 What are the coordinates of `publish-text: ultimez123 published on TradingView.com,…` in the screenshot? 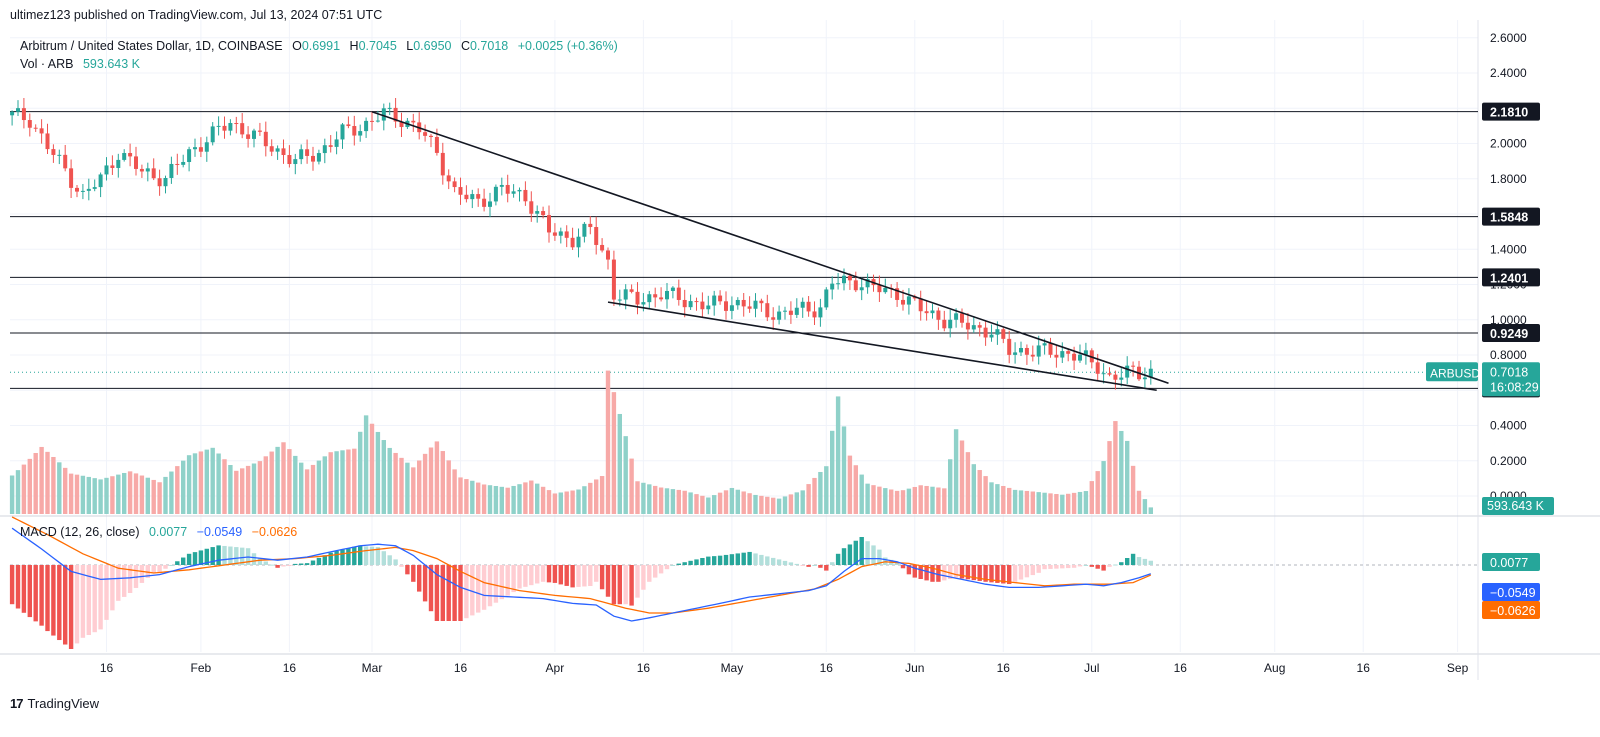 It's located at (196, 15).